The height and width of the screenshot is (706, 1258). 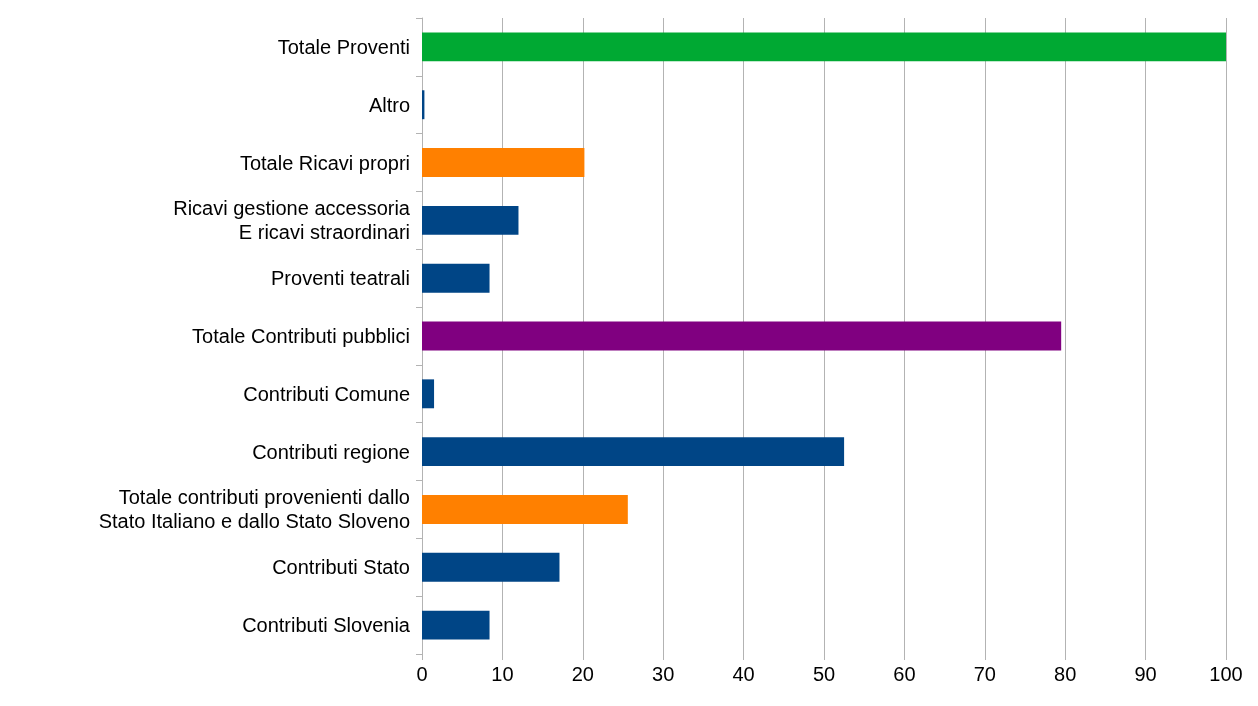 What do you see at coordinates (582, 674) in the screenshot?
I see `x-tick-label: 20` at bounding box center [582, 674].